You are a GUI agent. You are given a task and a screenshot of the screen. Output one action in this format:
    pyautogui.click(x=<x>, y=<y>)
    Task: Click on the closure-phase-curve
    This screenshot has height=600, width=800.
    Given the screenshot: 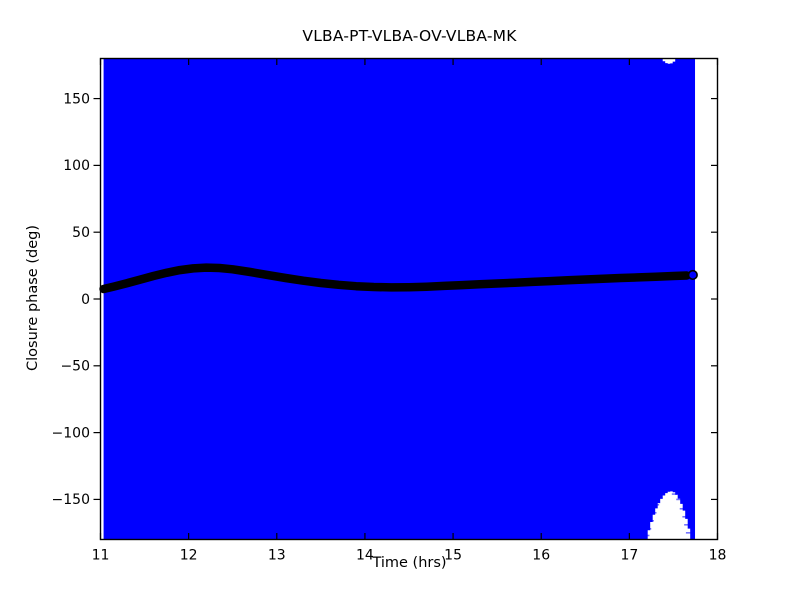 What is the action you would take?
    pyautogui.click(x=395, y=278)
    